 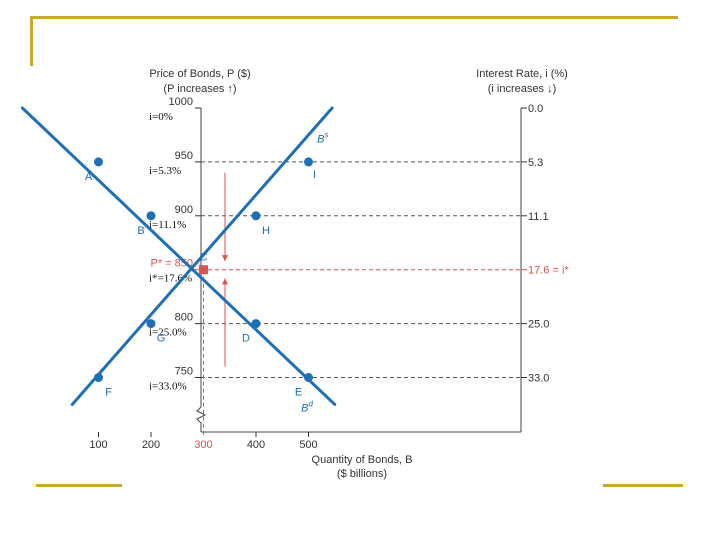 I want to click on left-tick-label: 750, so click(x=184, y=372).